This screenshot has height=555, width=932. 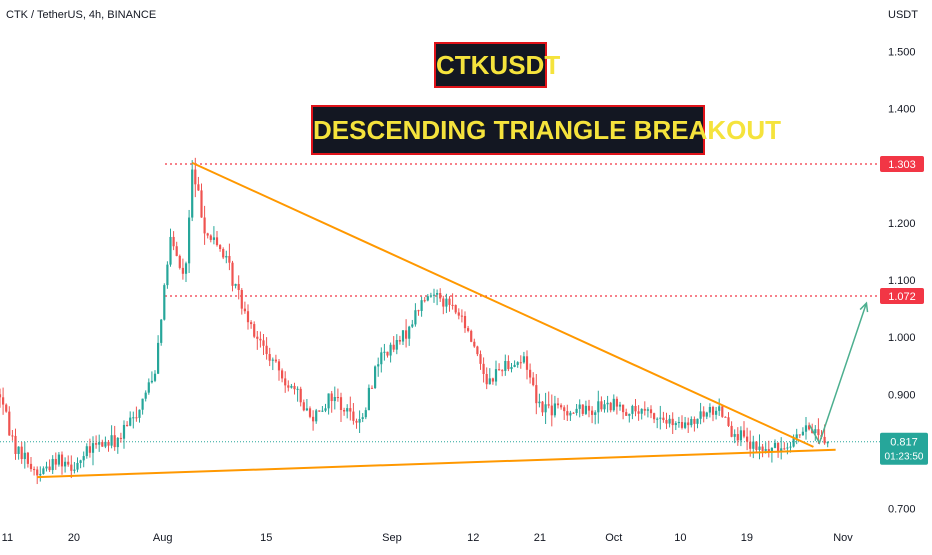 I want to click on y-tick-label: 1.400, so click(x=902, y=110).